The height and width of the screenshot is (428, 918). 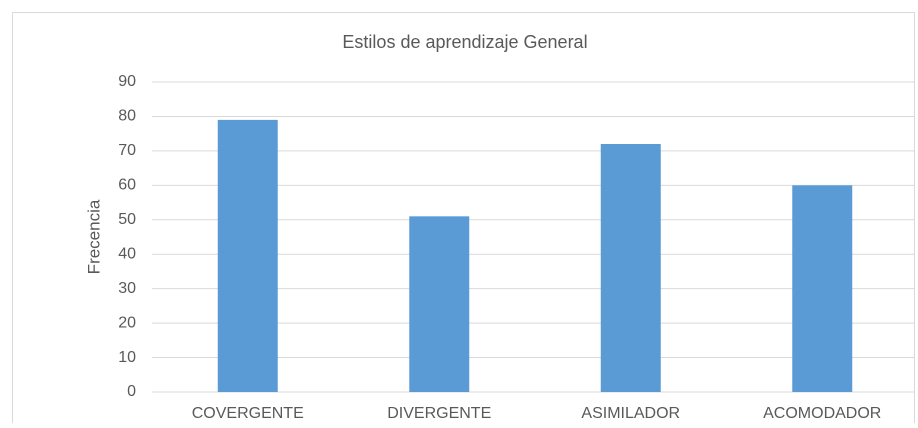 I want to click on y-tick-label: 50, so click(x=127, y=219).